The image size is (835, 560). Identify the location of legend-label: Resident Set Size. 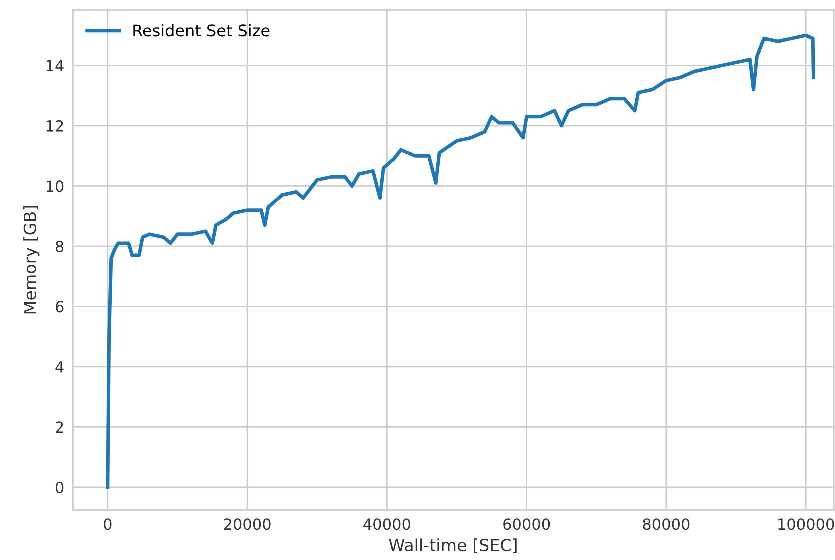
(202, 30).